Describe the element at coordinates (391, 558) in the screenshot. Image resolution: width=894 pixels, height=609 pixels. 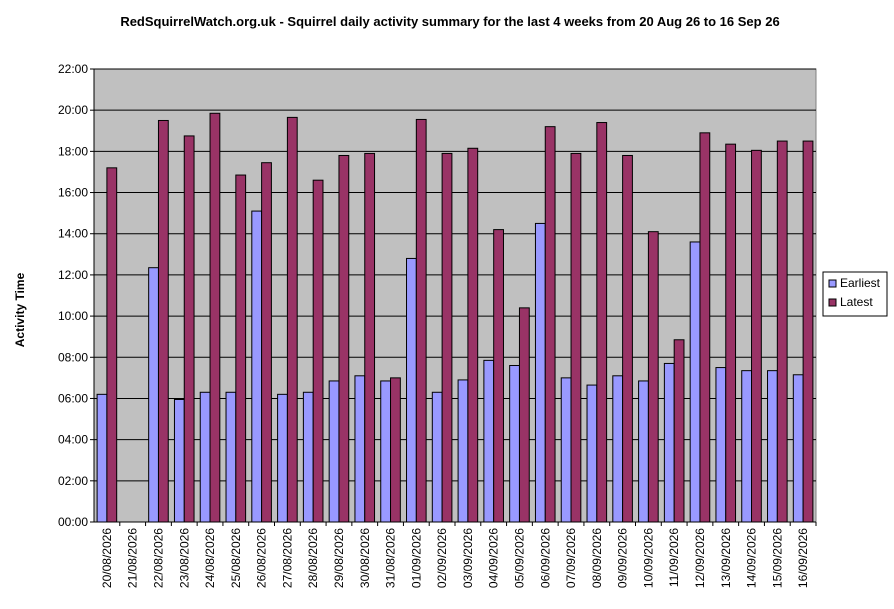
I see `x-tick-label: 31/08/2026` at that location.